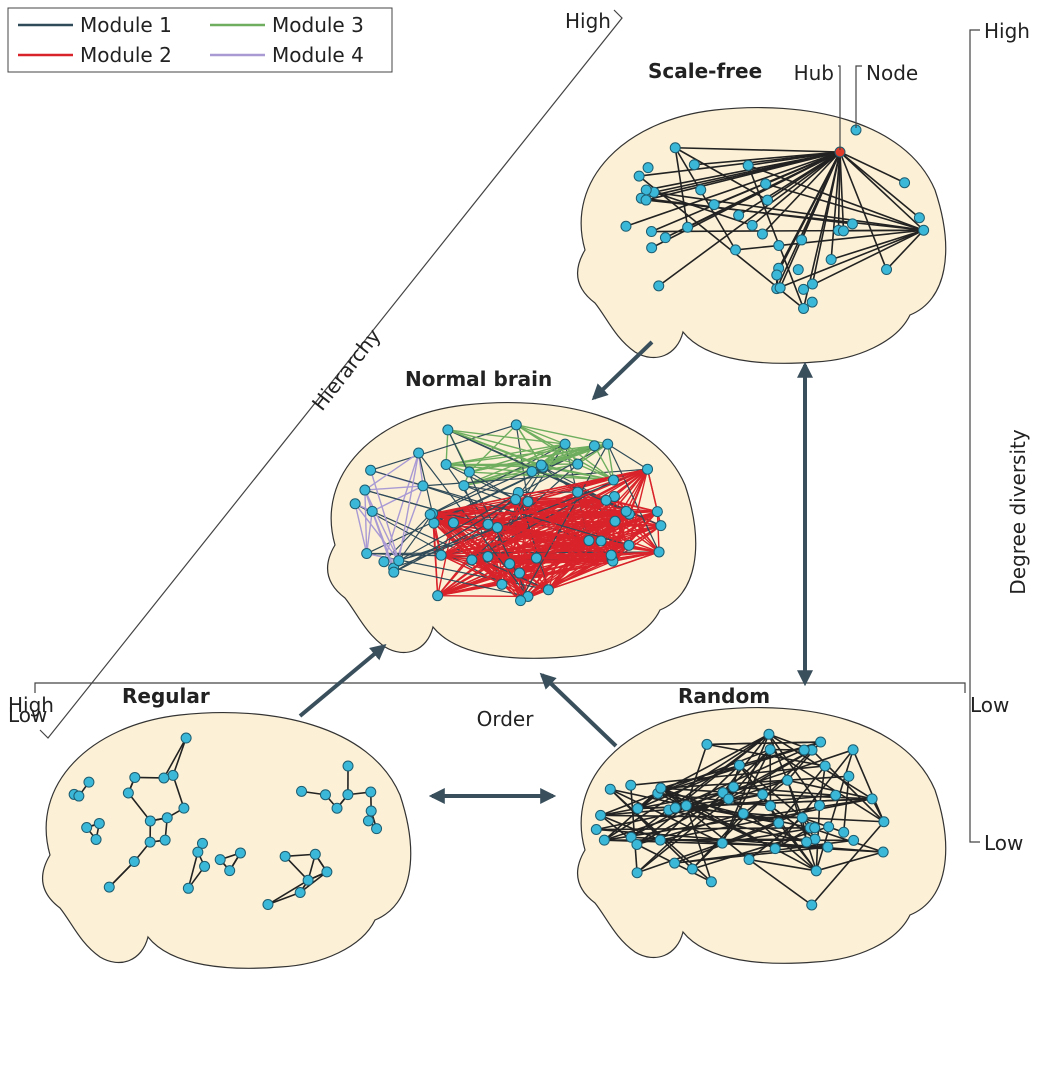  Describe the element at coordinates (1018, 512) in the screenshot. I see `degree-title: Degree diversity` at that location.